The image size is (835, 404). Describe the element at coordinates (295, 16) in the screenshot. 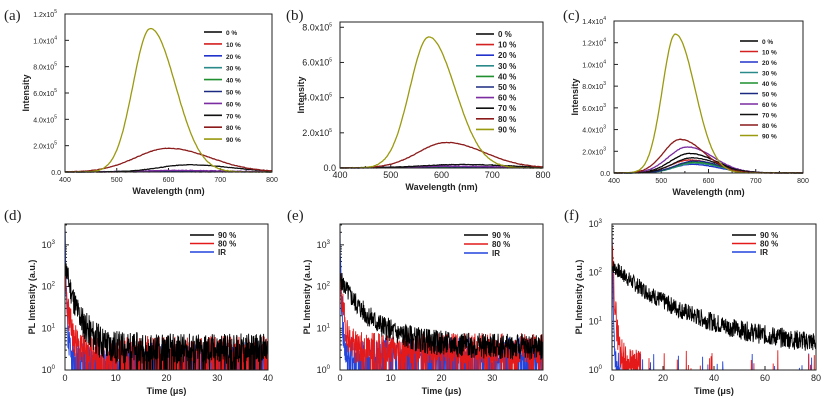

I see `panel-label: (b)` at that location.